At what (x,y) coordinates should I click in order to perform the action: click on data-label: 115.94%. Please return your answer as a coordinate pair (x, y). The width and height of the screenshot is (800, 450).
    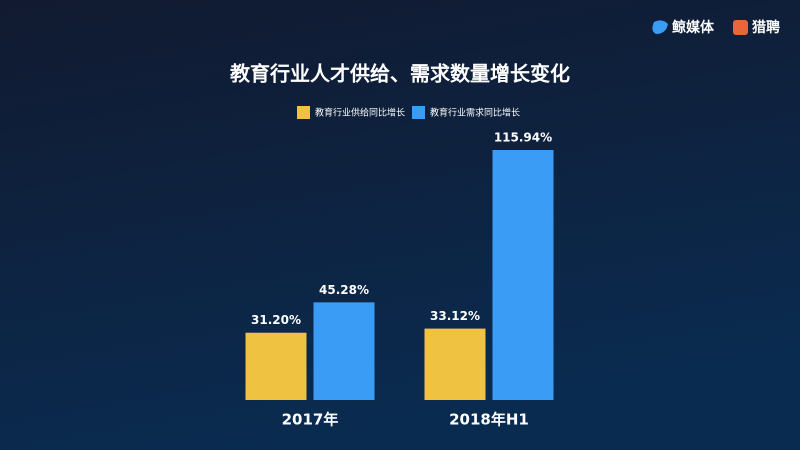
    Looking at the image, I should click on (523, 138).